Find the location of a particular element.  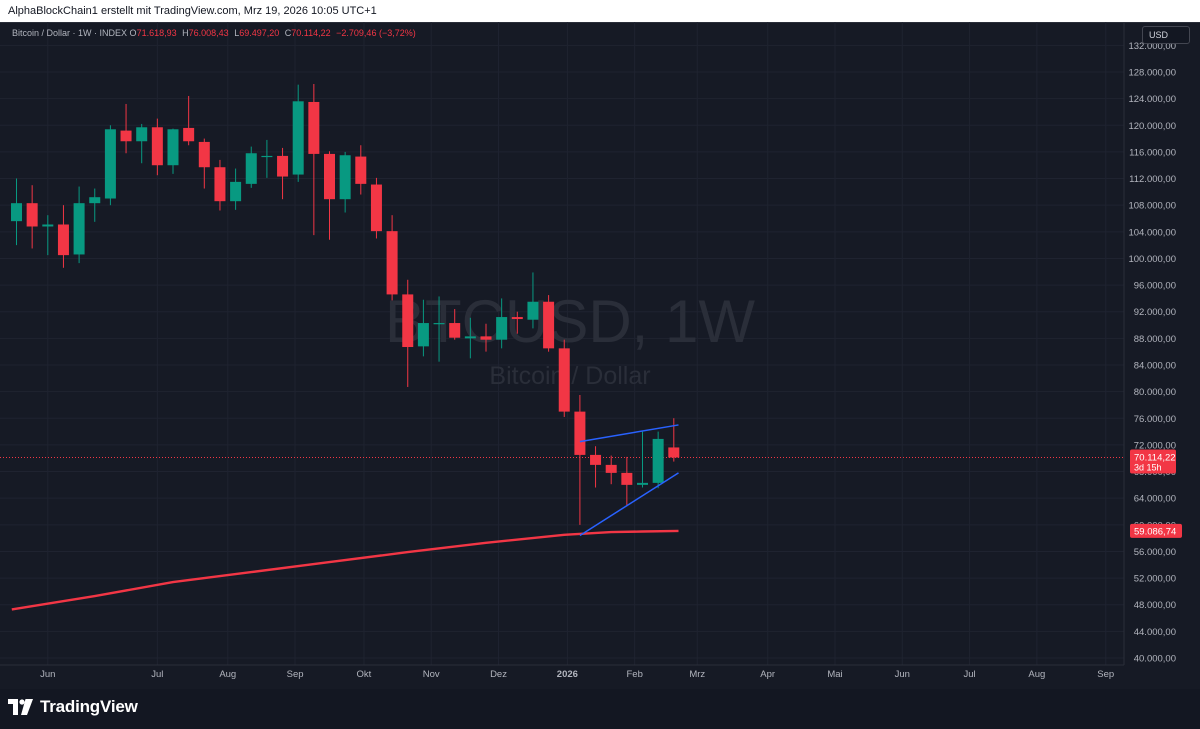

price-tick-label: 44.000,00 is located at coordinates (1155, 632).